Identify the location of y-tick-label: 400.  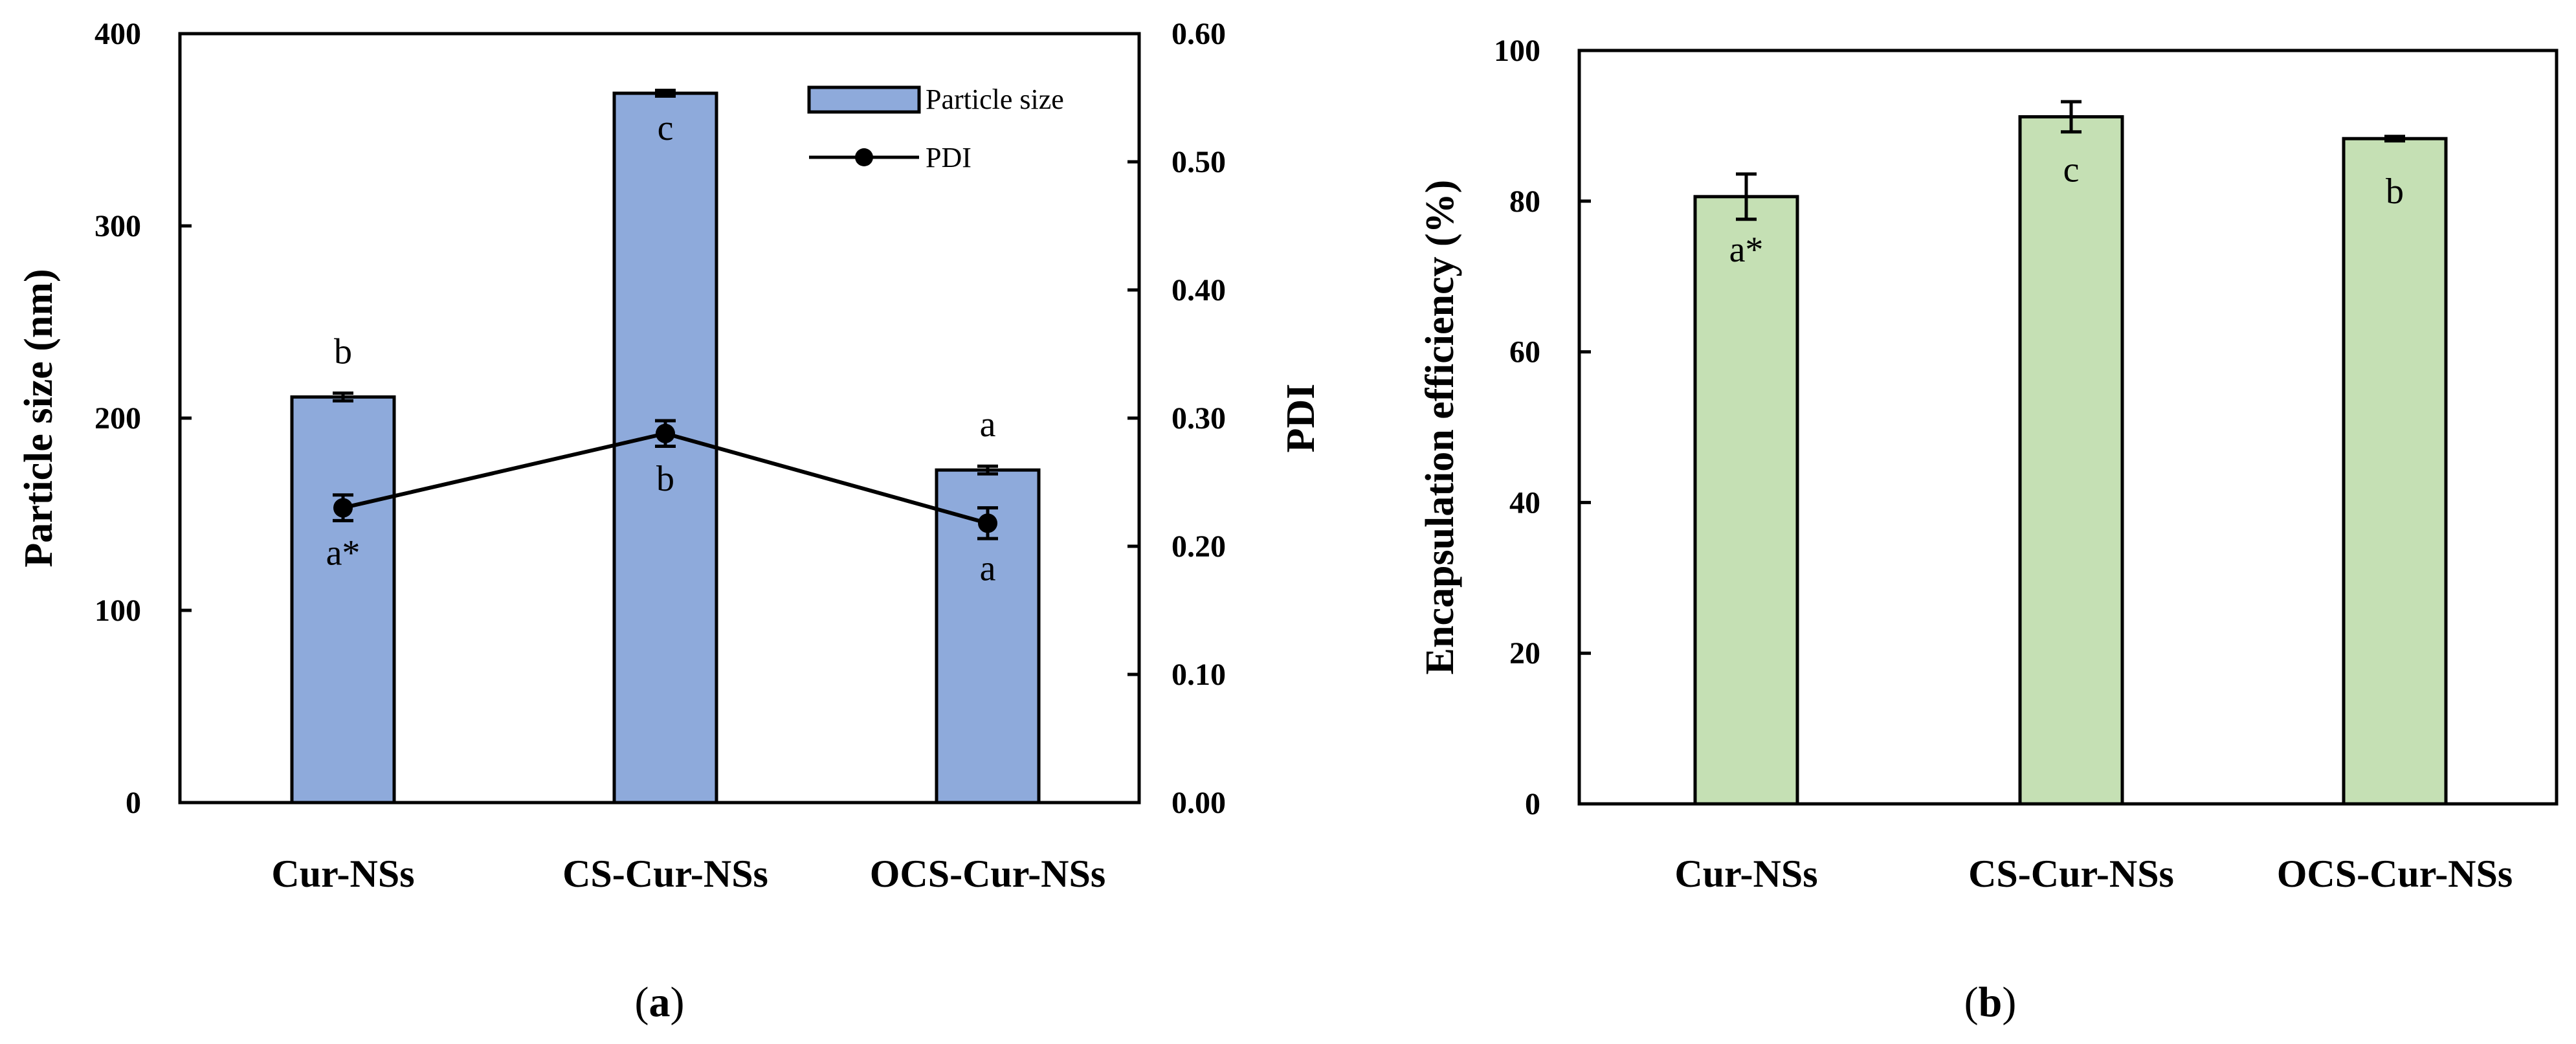
(117, 34).